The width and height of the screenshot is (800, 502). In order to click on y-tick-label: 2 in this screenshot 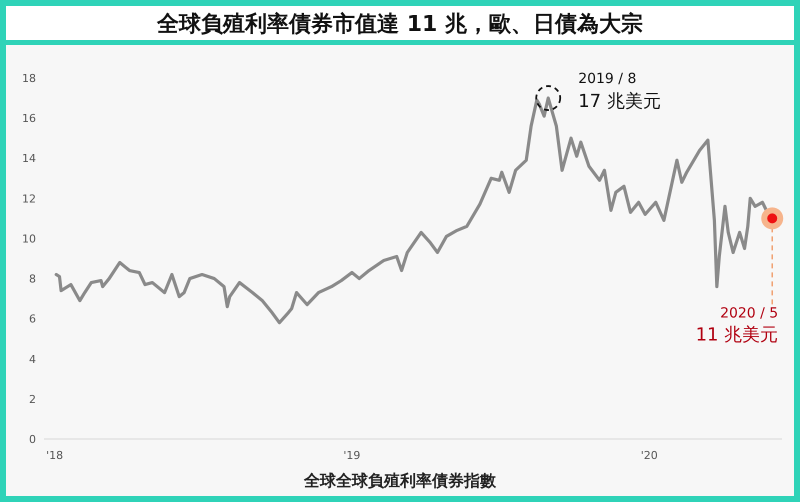, I will do `click(32, 399)`.